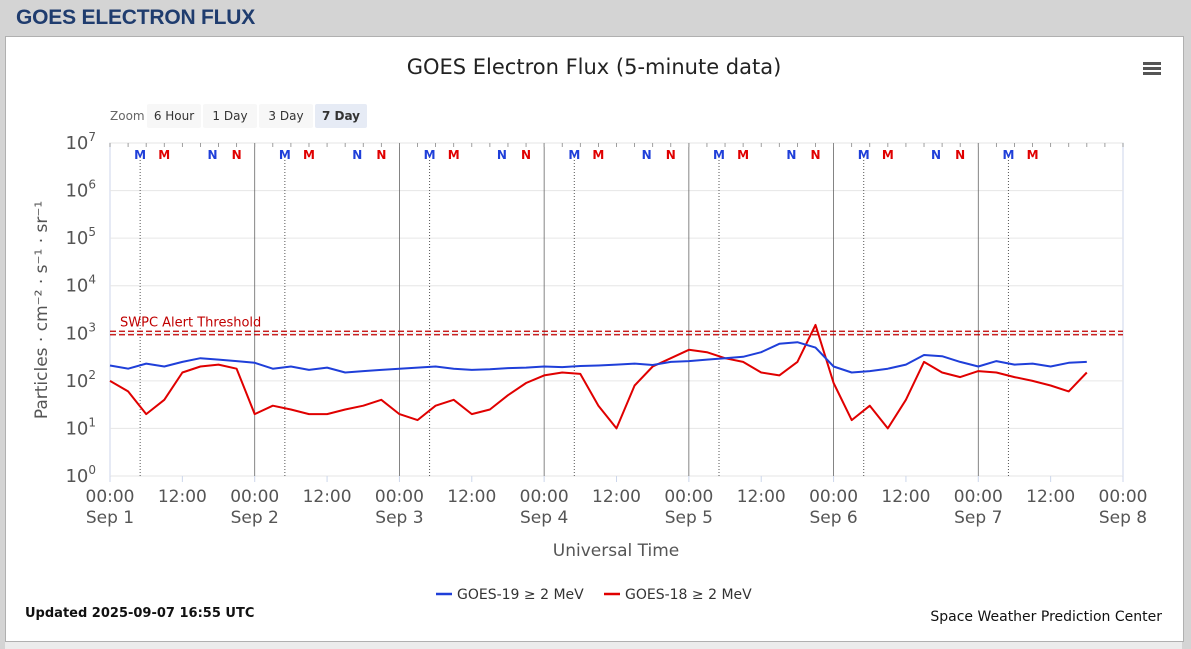  I want to click on legend: GOES-19 ≥ 2 MeV GOES-18 ≥ 2 MeV, so click(594, 595).